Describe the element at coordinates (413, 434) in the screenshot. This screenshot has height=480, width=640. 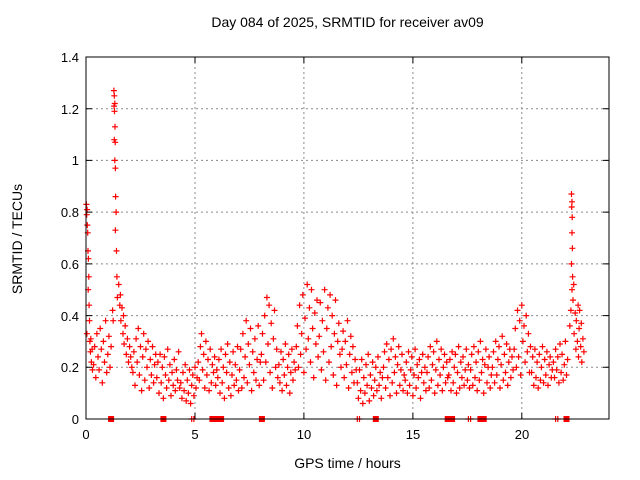
I see `x-tick-label-15: 15` at that location.